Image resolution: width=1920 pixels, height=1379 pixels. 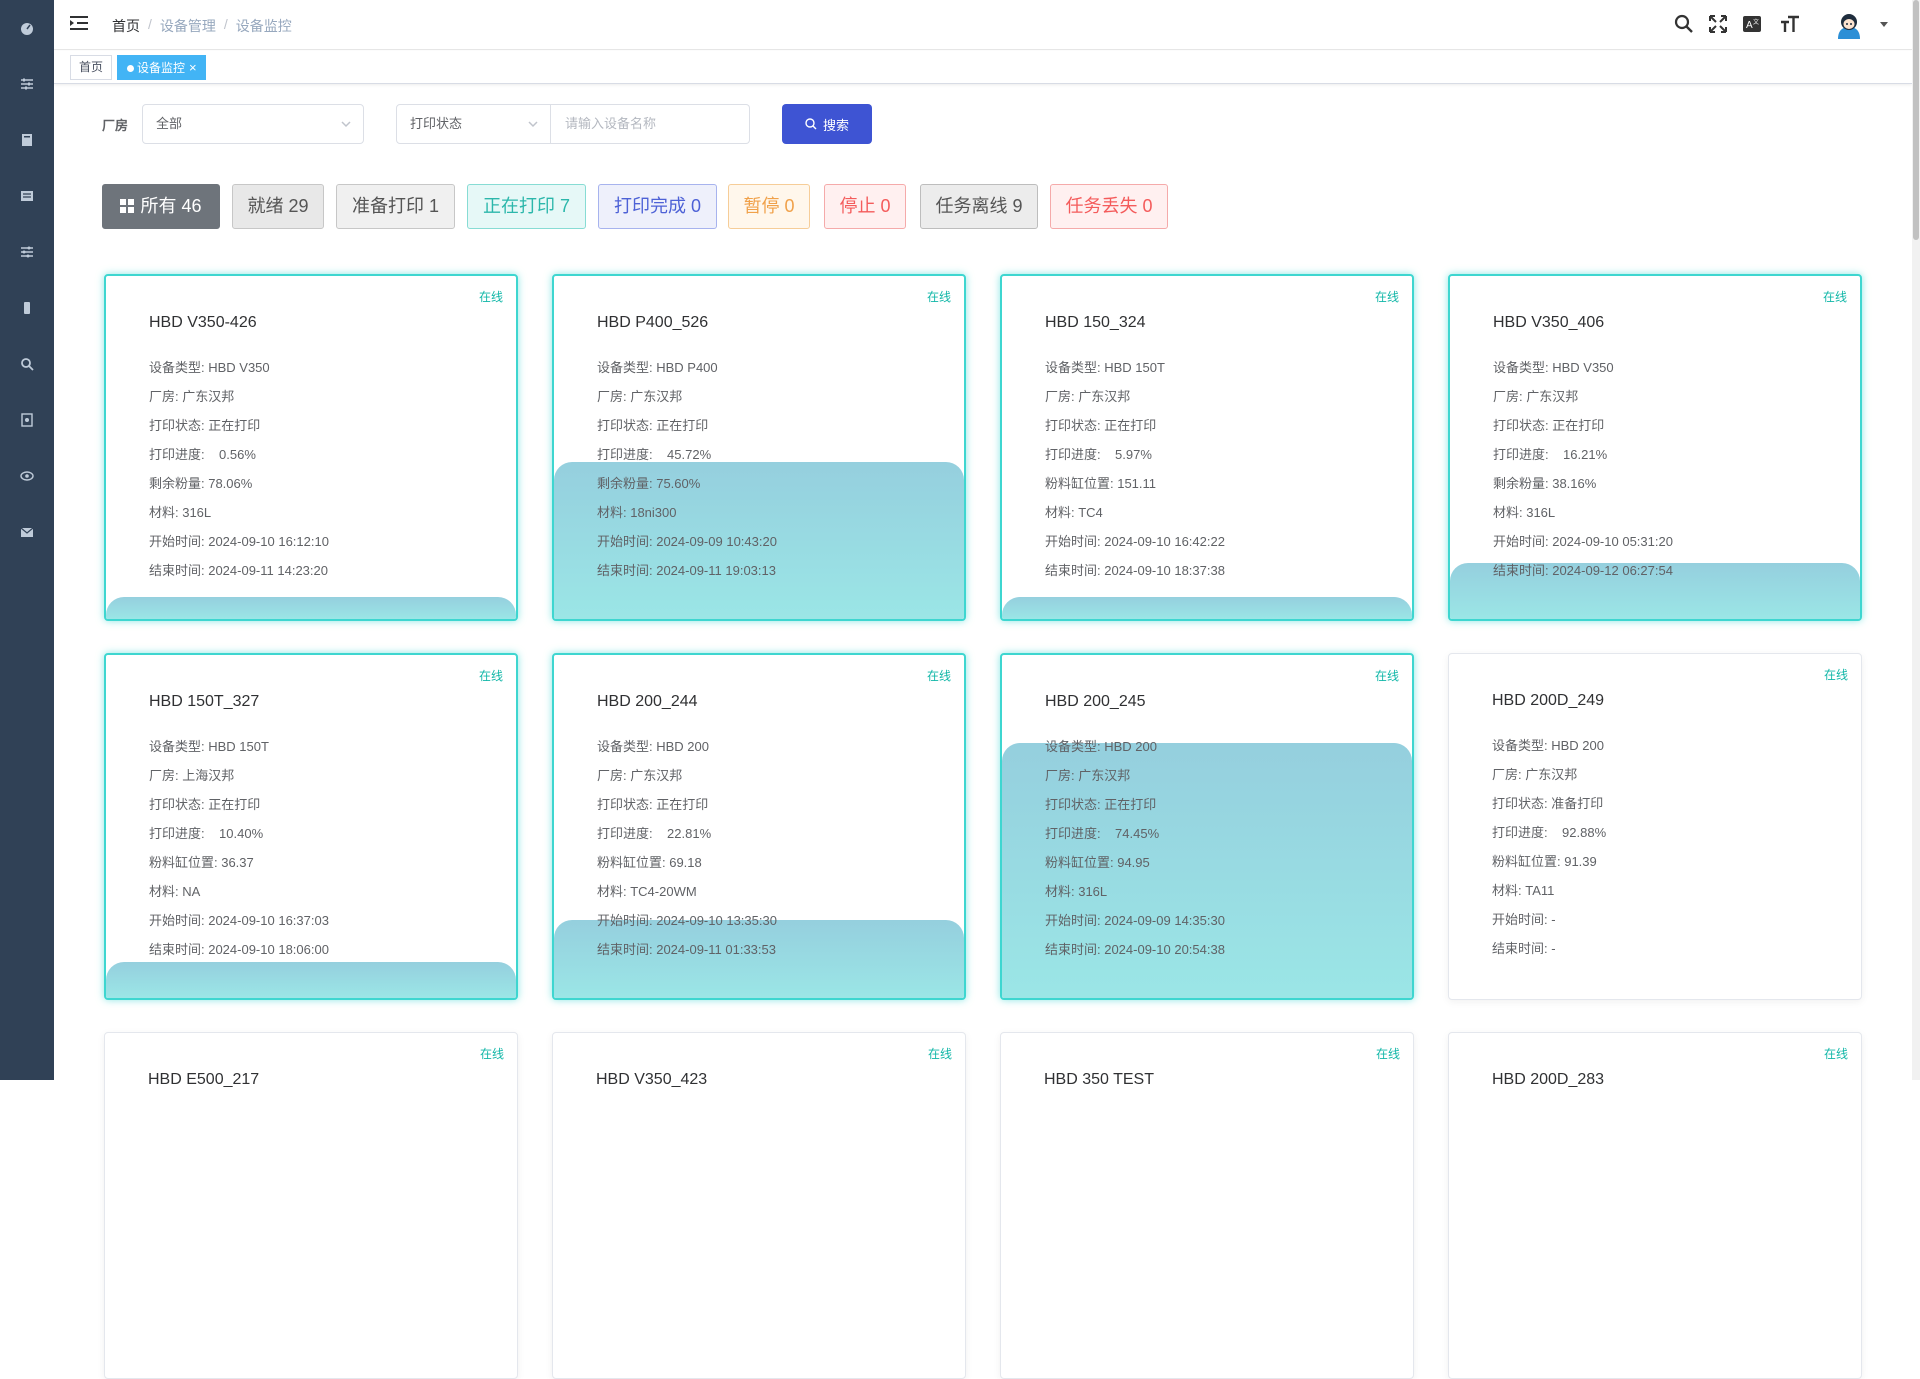 What do you see at coordinates (91, 67) in the screenshot?
I see `tag-home: 首页` at bounding box center [91, 67].